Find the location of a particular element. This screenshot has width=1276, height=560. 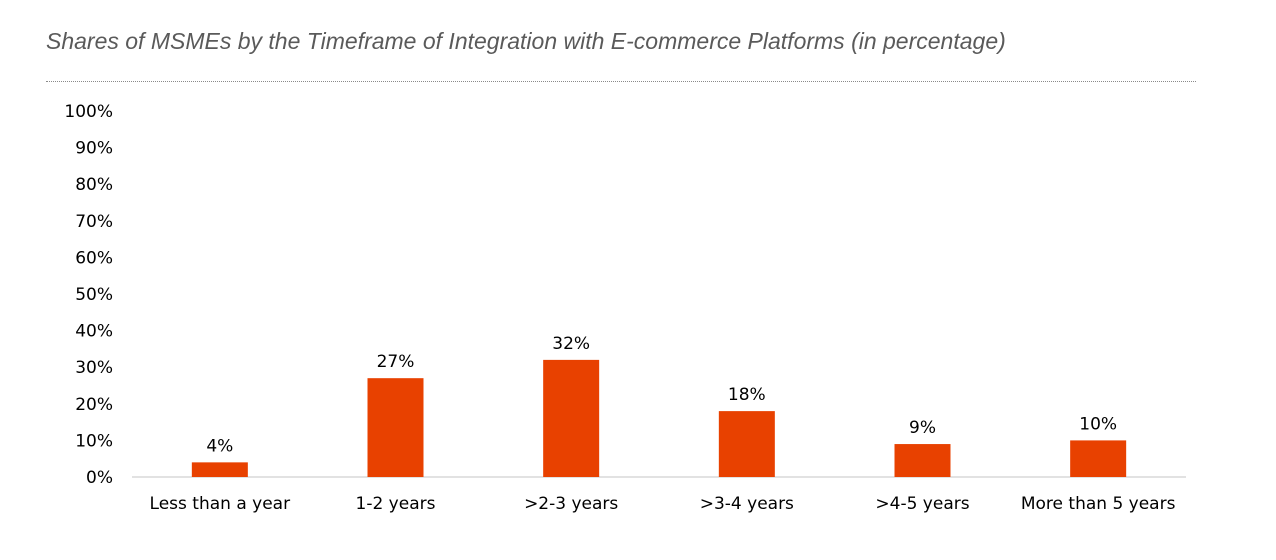

x-category-label: >3-4 years is located at coordinates (747, 504).